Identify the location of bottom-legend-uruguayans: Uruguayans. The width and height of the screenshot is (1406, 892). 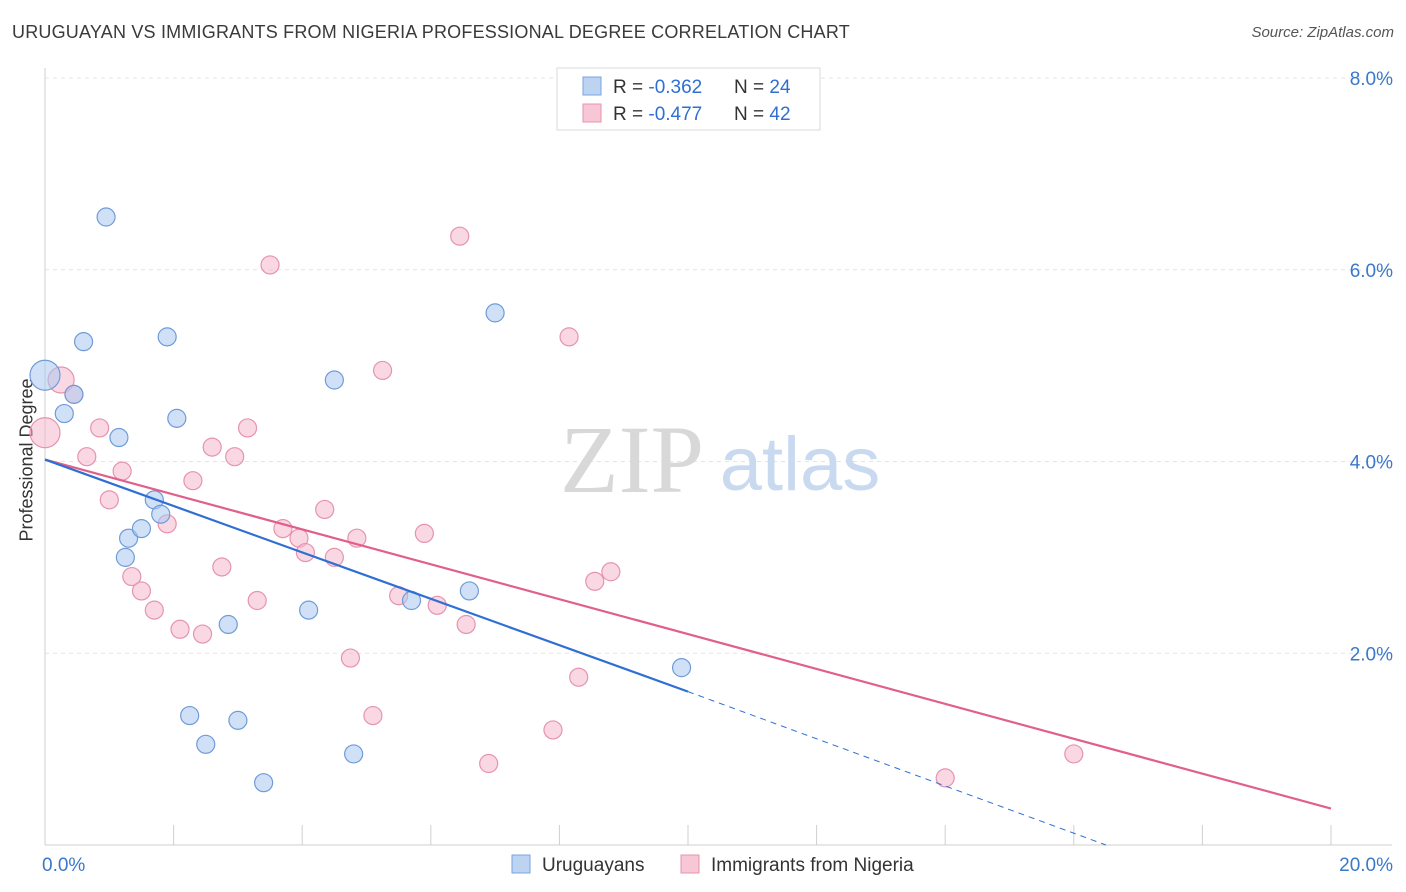
(593, 865).